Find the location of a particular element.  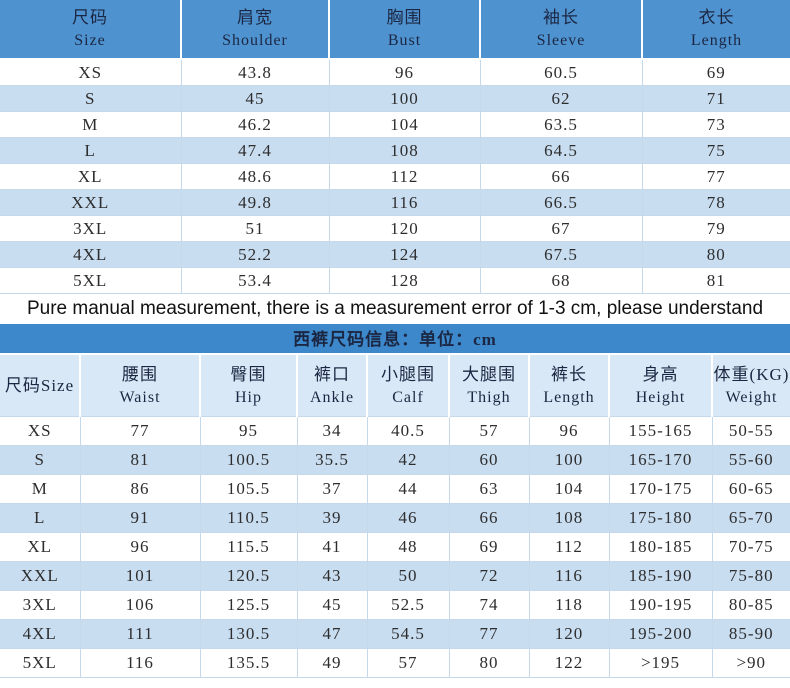

table-cell: 195-200 is located at coordinates (660, 634).